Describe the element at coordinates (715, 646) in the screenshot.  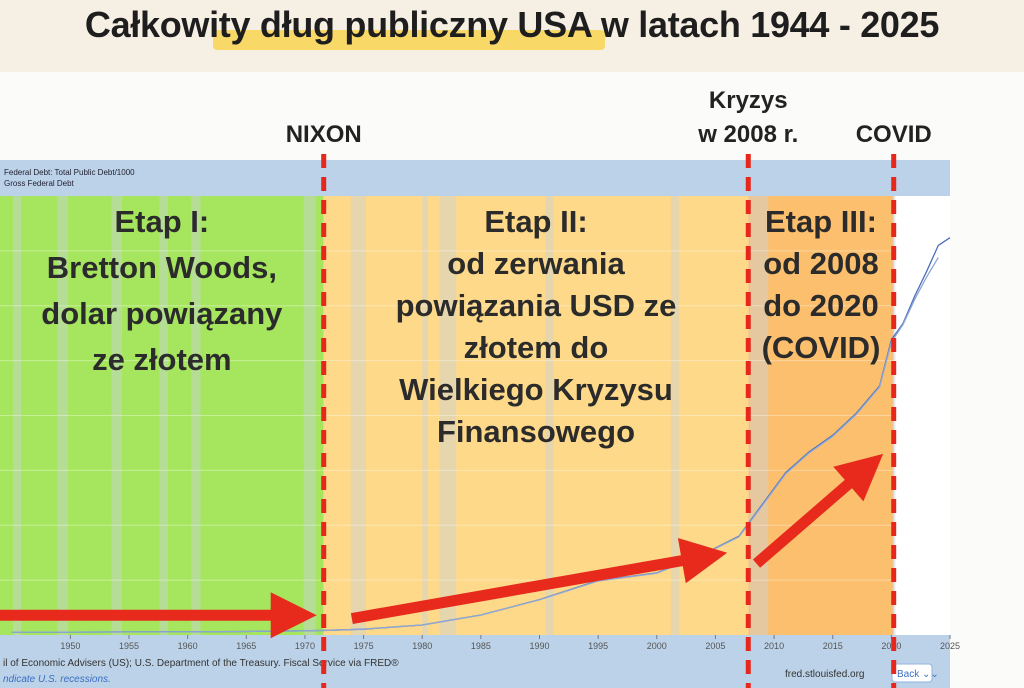
I see `x-tick-label: 2005` at that location.